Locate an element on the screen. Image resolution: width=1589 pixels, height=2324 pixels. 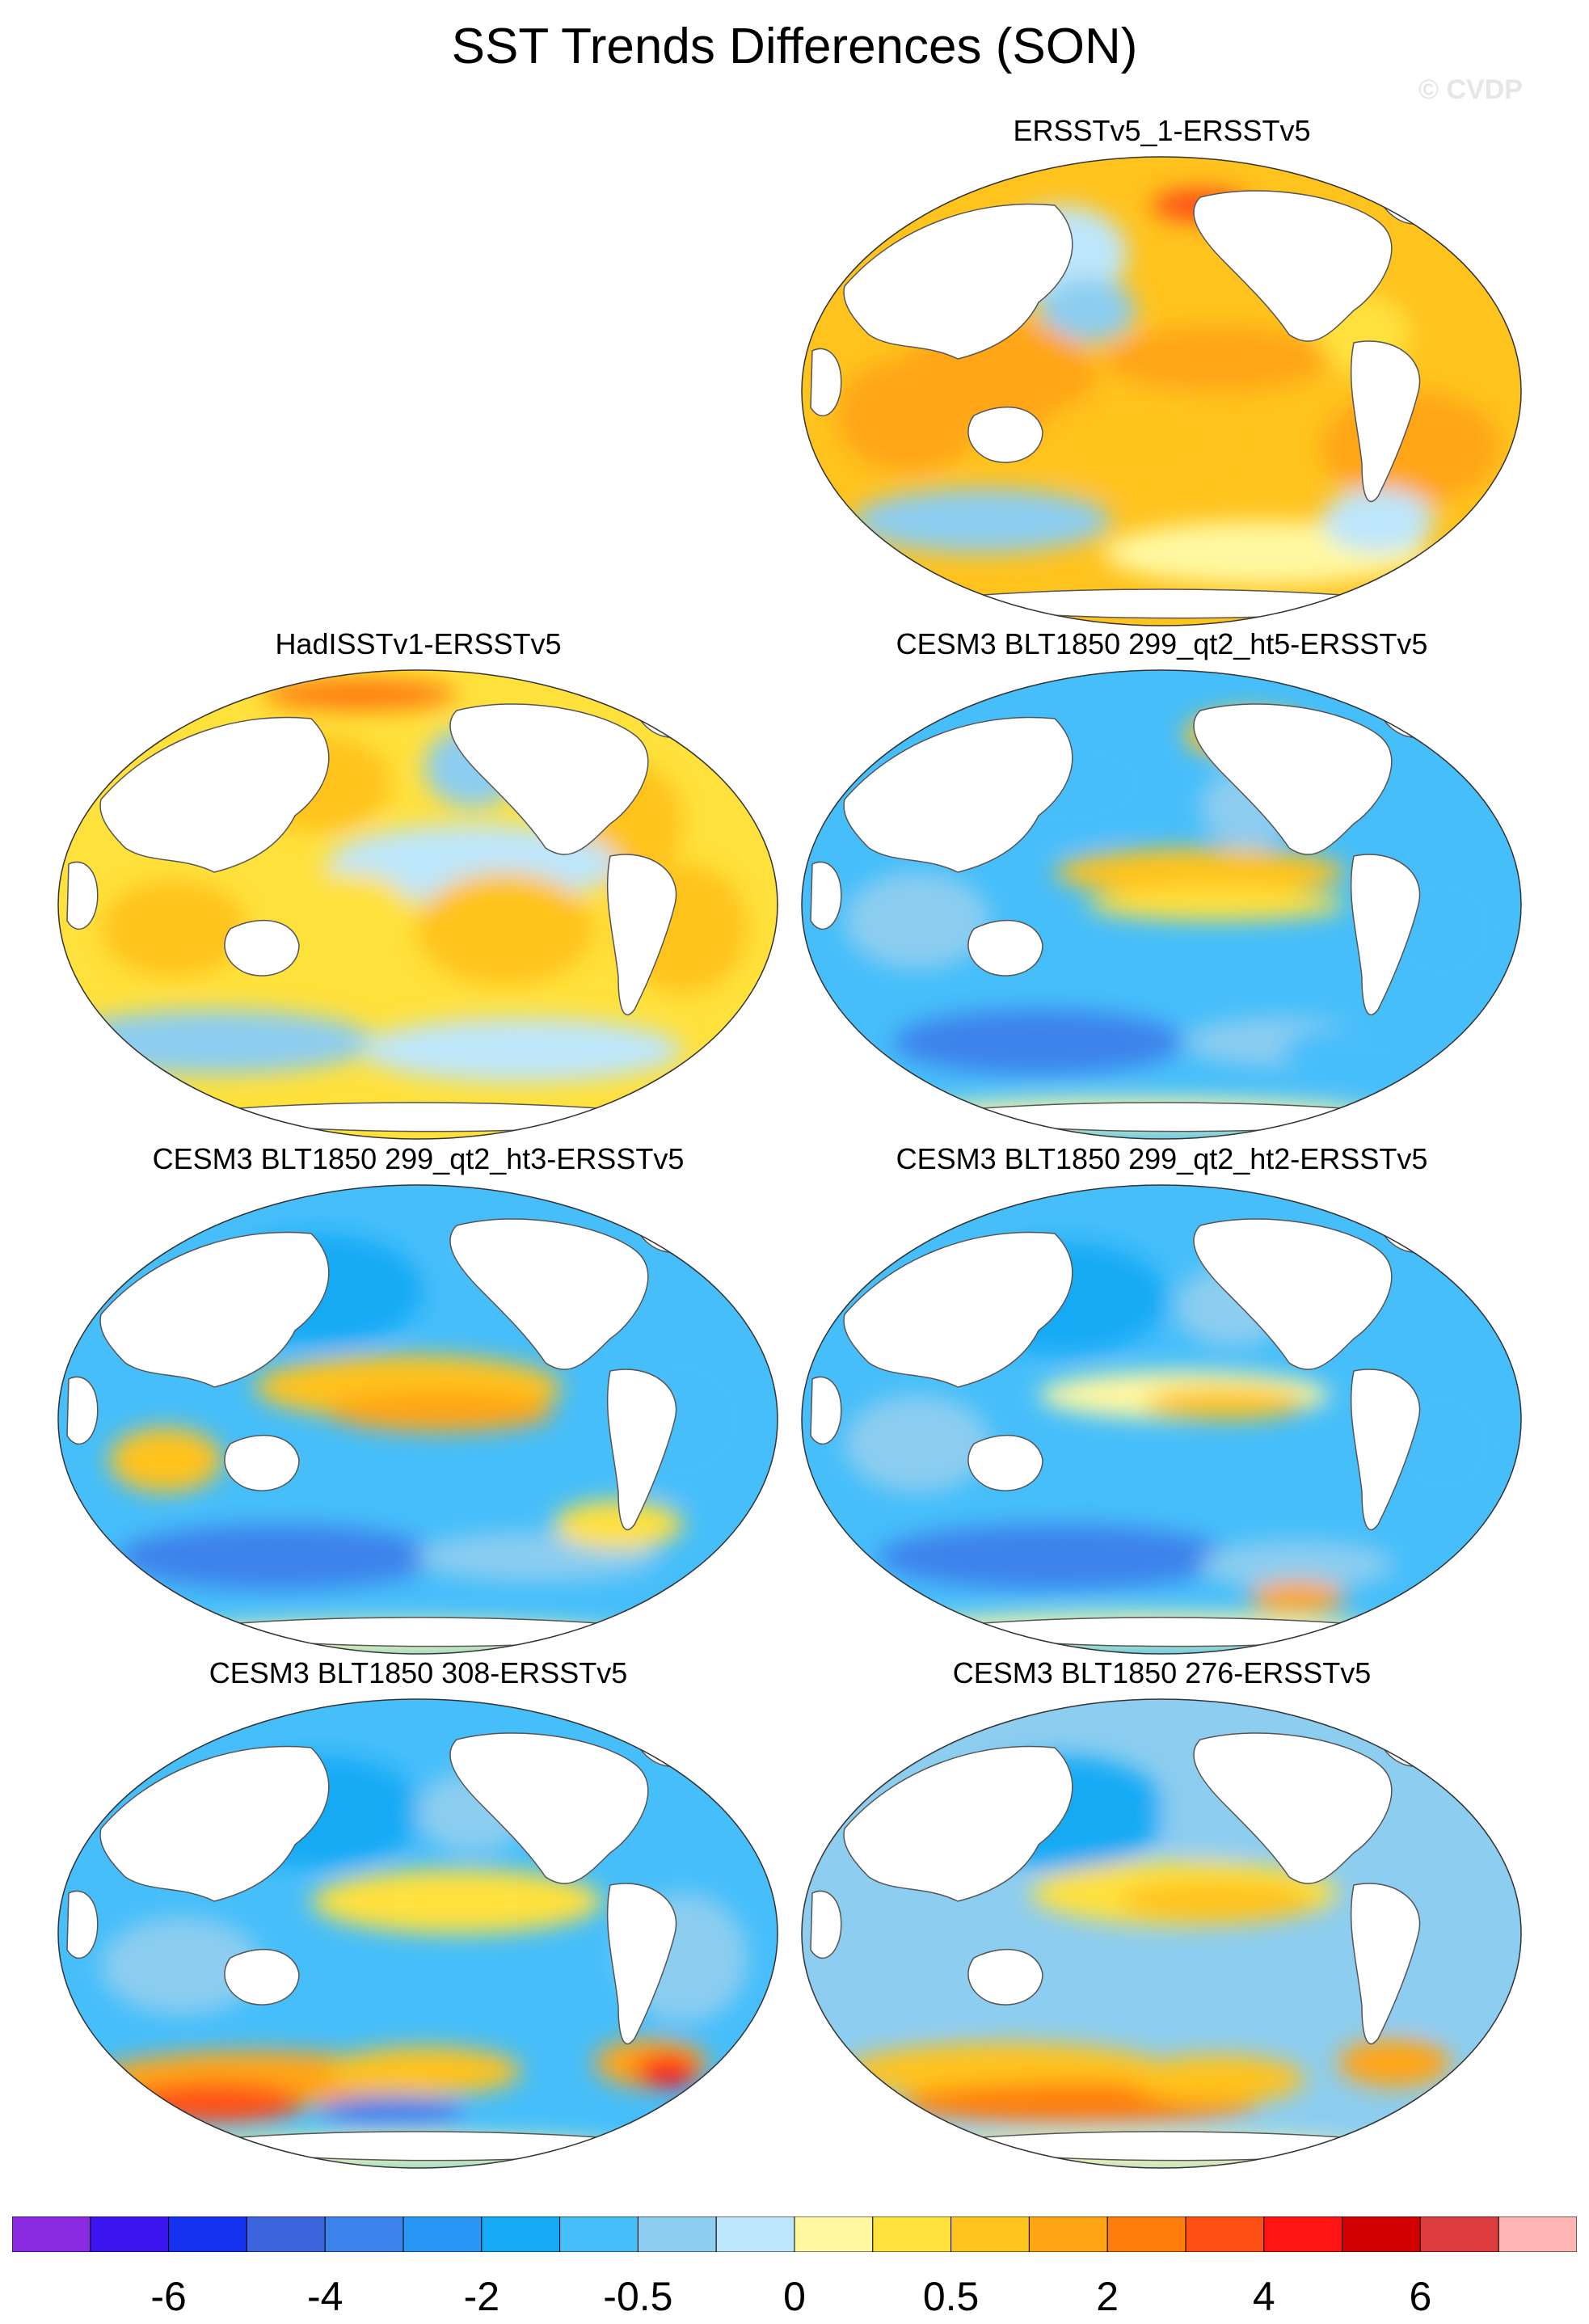
colorbar-tick-label: 6 is located at coordinates (1420, 2296).